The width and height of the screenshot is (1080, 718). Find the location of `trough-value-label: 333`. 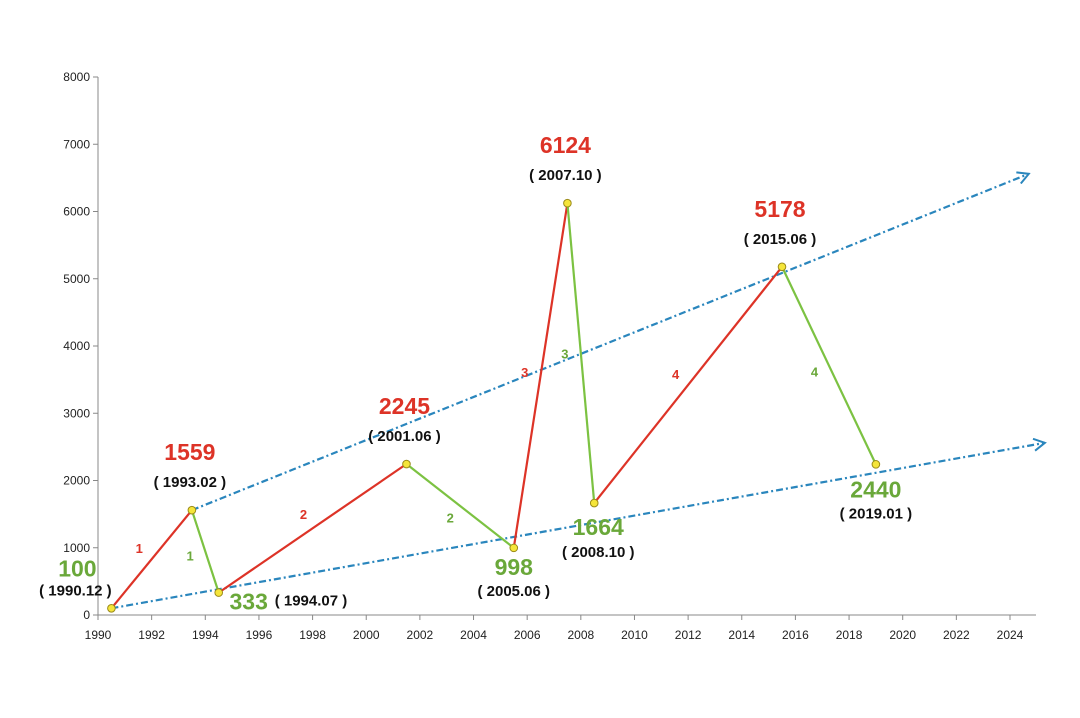

trough-value-label: 333 is located at coordinates (249, 602).